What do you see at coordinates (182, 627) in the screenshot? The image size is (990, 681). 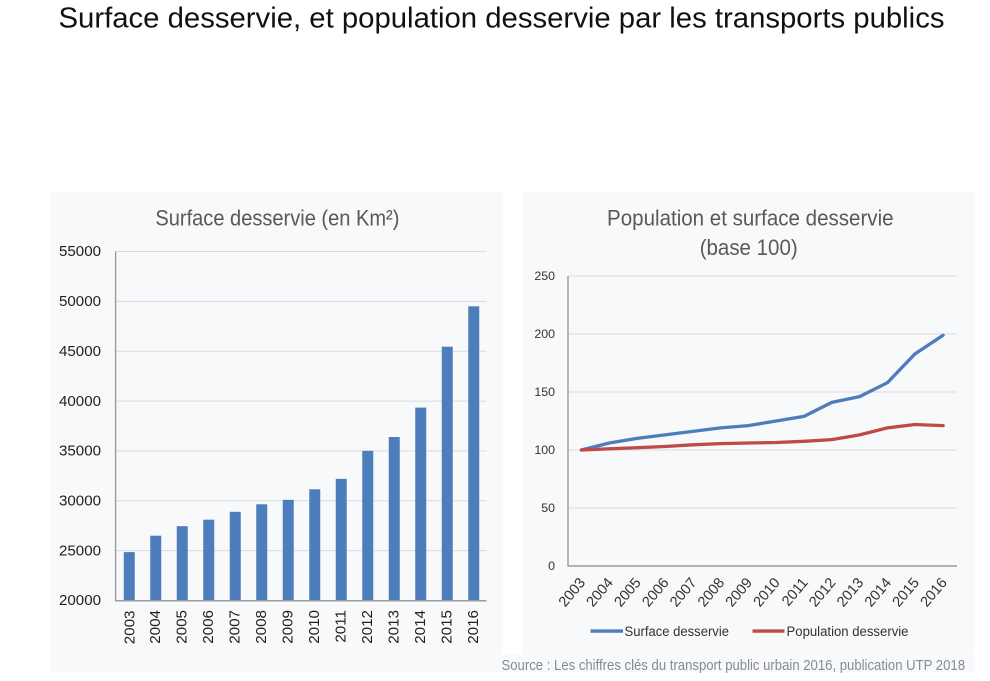 I see `svg-text: 2005` at bounding box center [182, 627].